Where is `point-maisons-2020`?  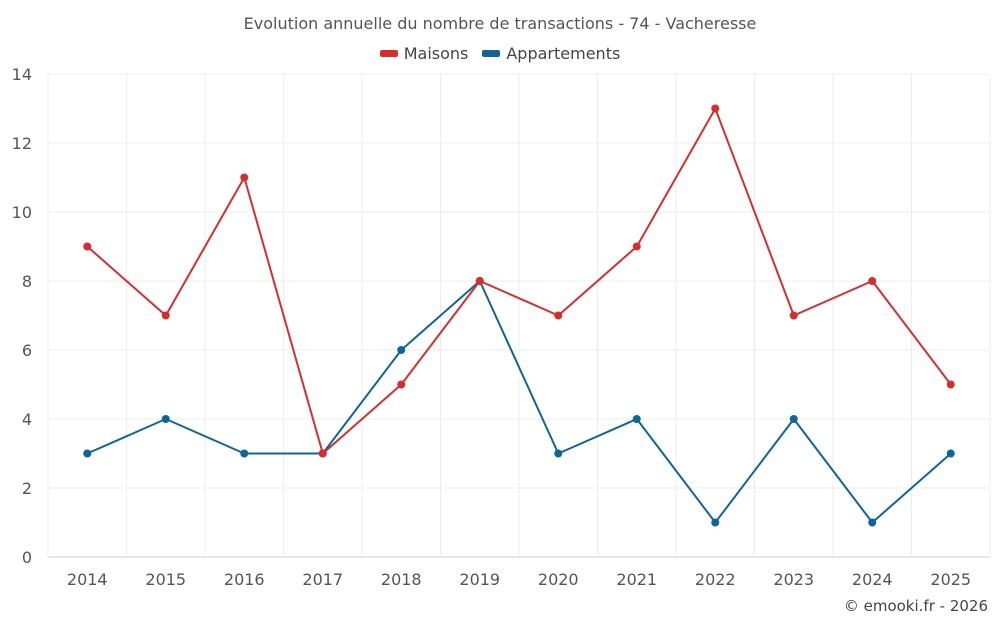 point-maisons-2020 is located at coordinates (558, 315).